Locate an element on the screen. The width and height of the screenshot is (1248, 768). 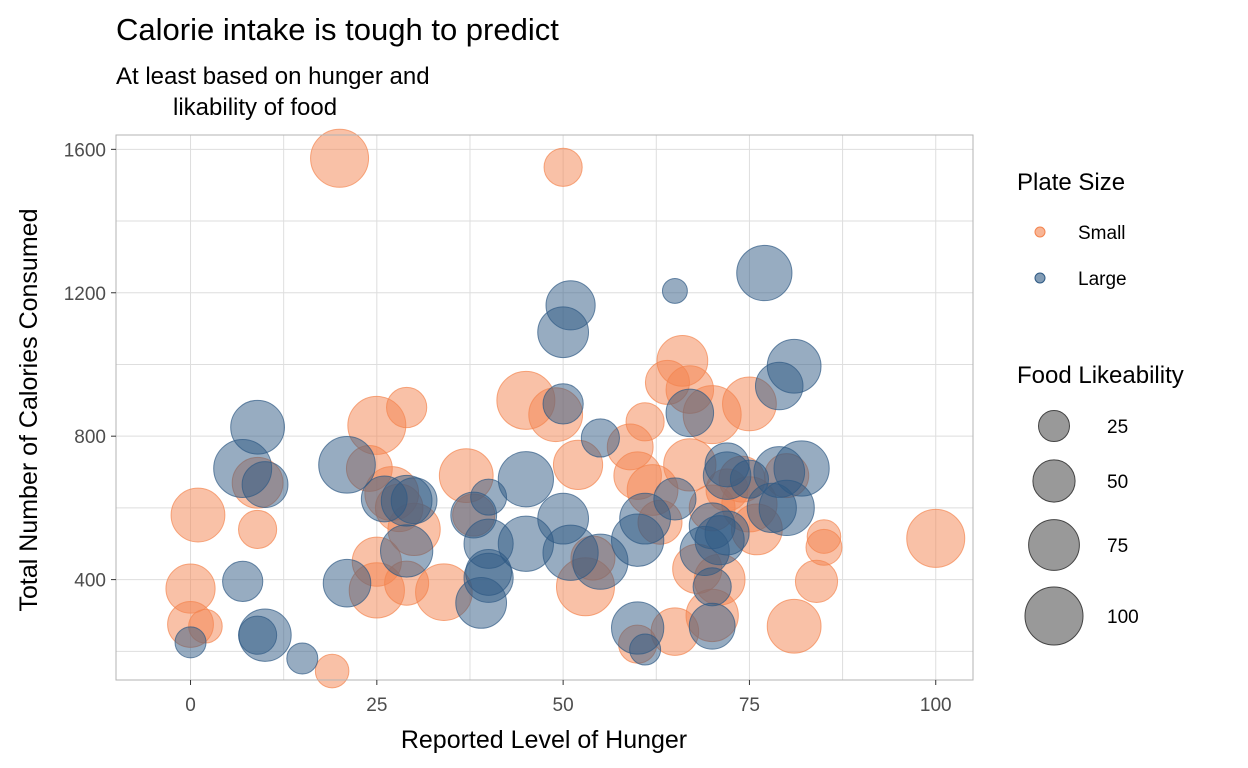
y-axis-ticks: 400 800 1200 1600 is located at coordinates (90, 366).